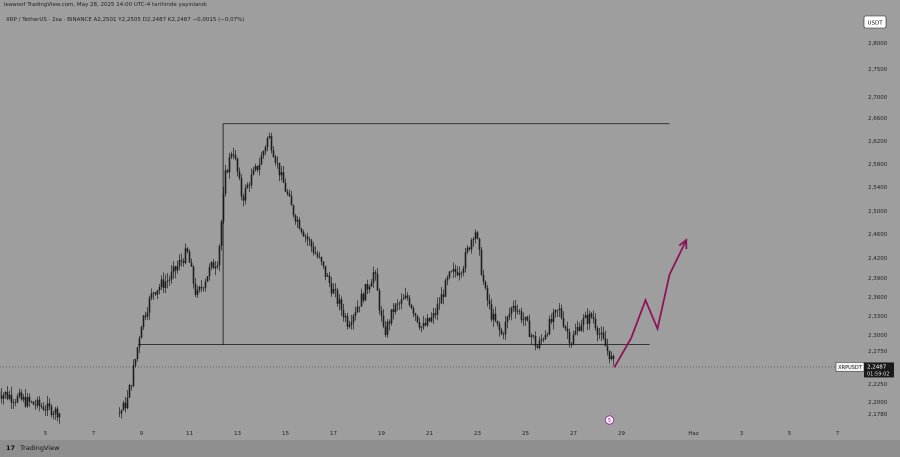 Image resolution: width=900 pixels, height=457 pixels. What do you see at coordinates (189, 434) in the screenshot?
I see `x-tick-label: 11` at bounding box center [189, 434].